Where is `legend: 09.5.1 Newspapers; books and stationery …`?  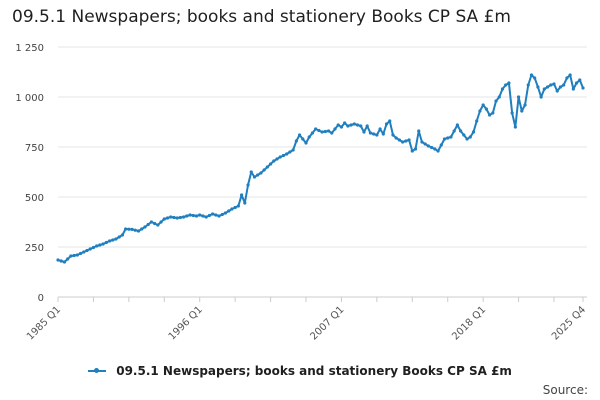 legend: 09.5.1 Newspapers; books and stationery … is located at coordinates (300, 371).